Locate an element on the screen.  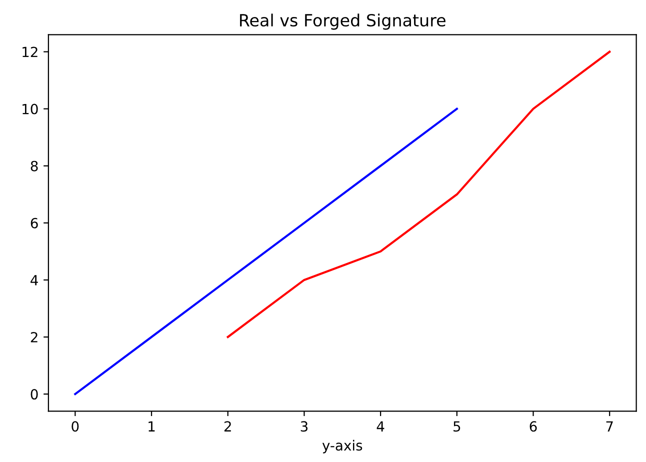
y-tick-label: 6 is located at coordinates (34, 223).